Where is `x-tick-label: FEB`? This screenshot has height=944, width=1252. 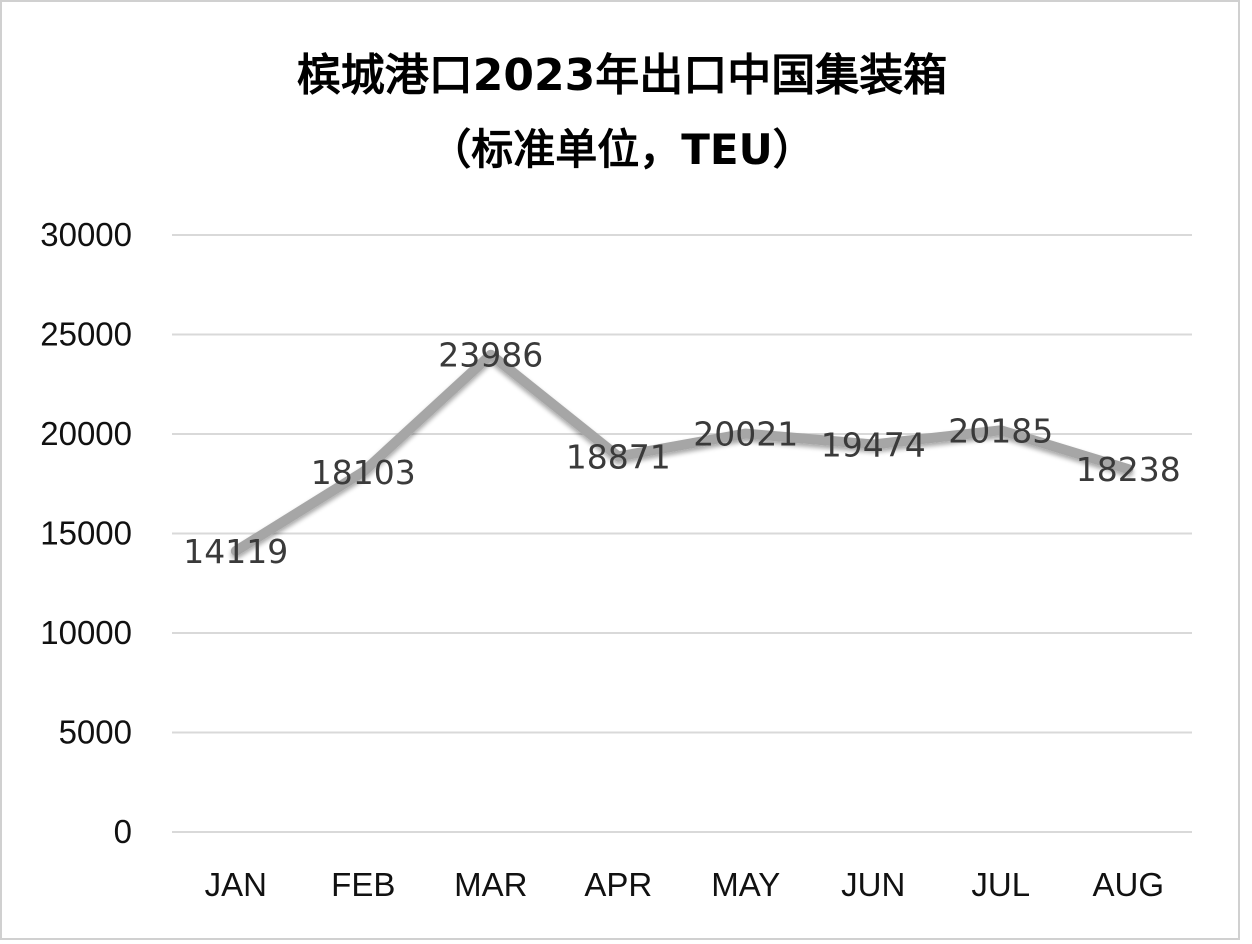 x-tick-label: FEB is located at coordinates (363, 884).